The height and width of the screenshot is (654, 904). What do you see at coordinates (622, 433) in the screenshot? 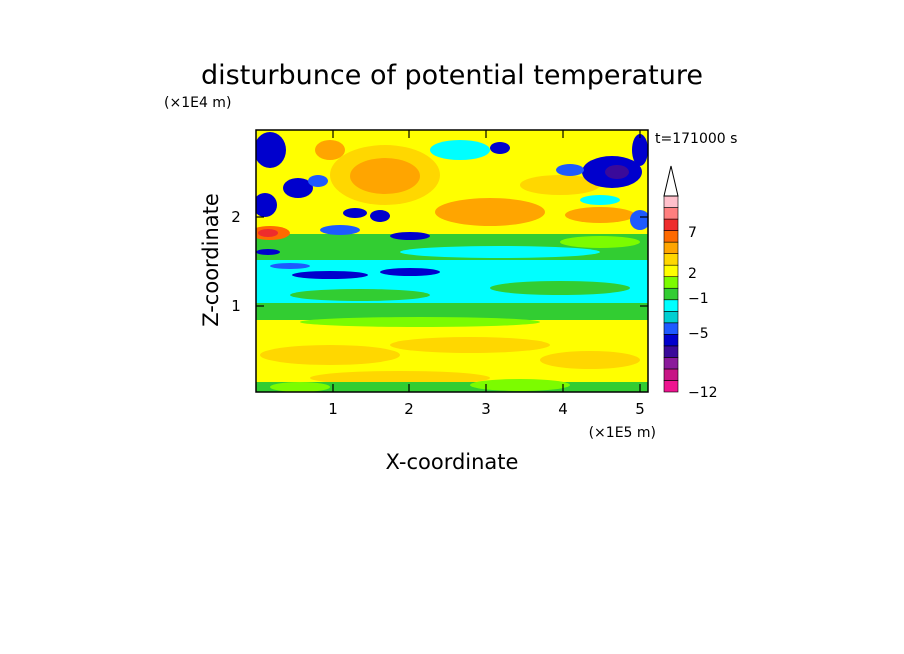
I see `x-unit-label: (×1E5 m)` at bounding box center [622, 433].